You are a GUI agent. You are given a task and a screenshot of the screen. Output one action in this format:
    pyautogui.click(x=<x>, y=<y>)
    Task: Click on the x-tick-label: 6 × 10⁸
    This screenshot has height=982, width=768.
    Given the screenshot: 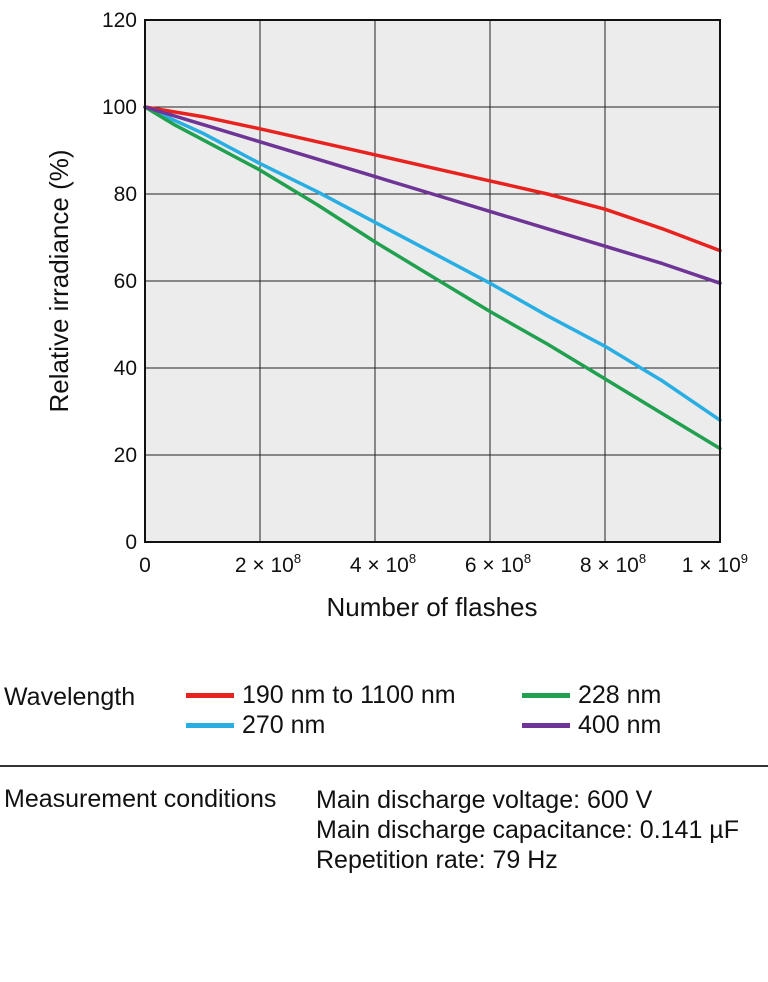 What is the action you would take?
    pyautogui.click(x=498, y=564)
    